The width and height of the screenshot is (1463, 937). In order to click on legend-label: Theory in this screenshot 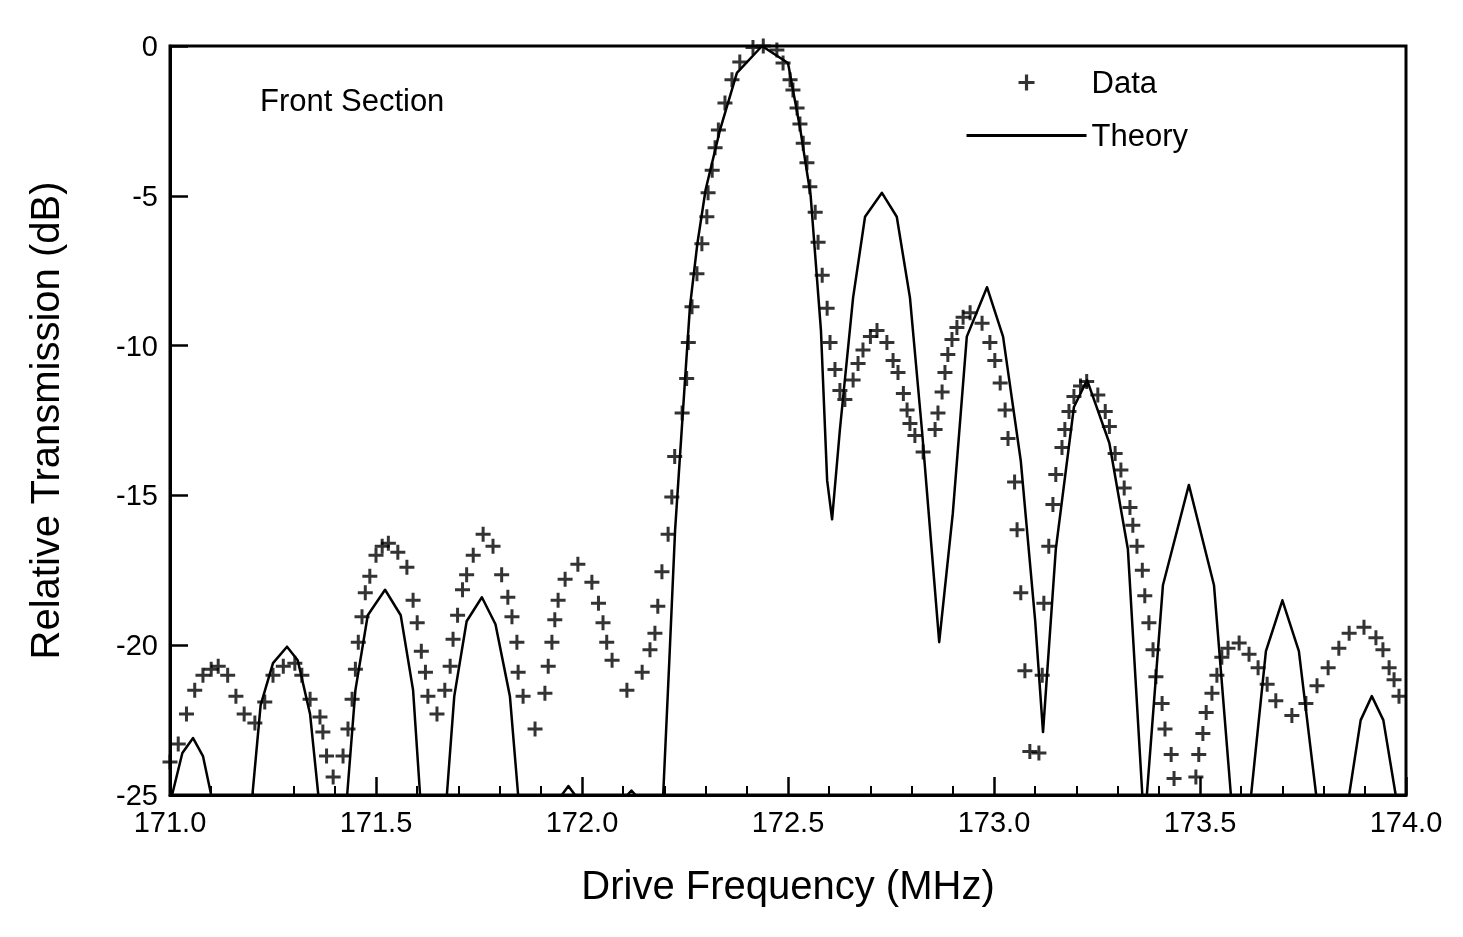, I will do `click(1140, 135)`.